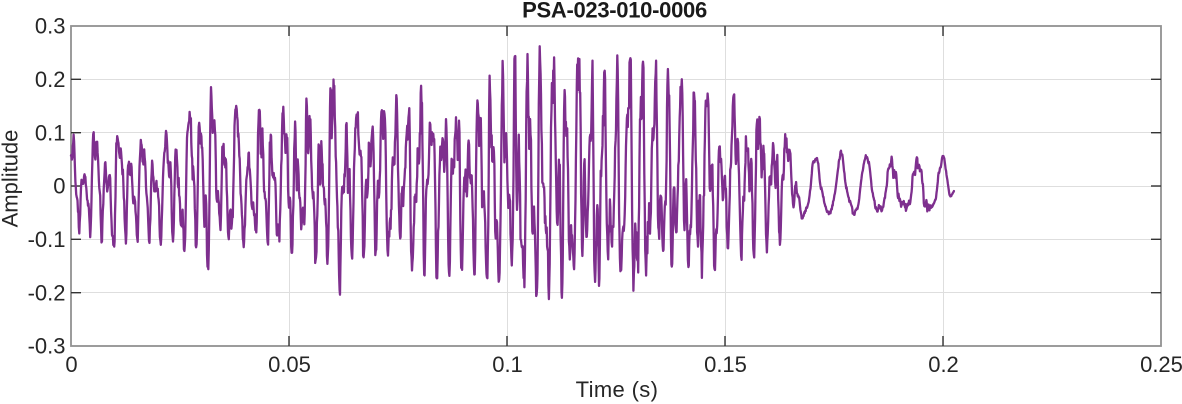  I want to click on svg-text: Amplitude, so click(11, 179).